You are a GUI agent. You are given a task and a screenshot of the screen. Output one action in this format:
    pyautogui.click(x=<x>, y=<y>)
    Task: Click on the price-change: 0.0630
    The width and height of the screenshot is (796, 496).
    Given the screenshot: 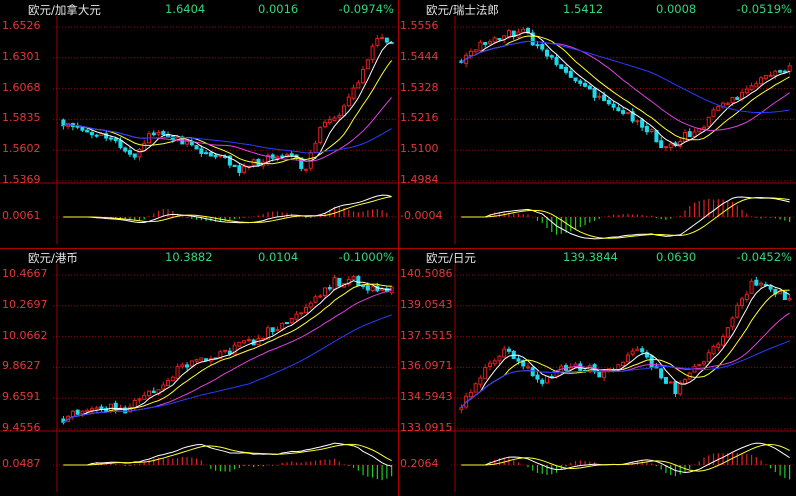 What is the action you would take?
    pyautogui.click(x=676, y=257)
    